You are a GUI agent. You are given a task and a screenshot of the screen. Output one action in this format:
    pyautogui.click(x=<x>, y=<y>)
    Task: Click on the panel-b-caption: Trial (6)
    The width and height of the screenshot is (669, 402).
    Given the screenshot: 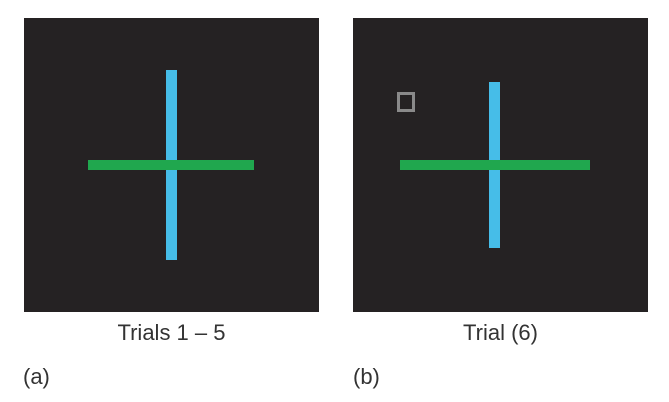 What is the action you would take?
    pyautogui.click(x=500, y=332)
    